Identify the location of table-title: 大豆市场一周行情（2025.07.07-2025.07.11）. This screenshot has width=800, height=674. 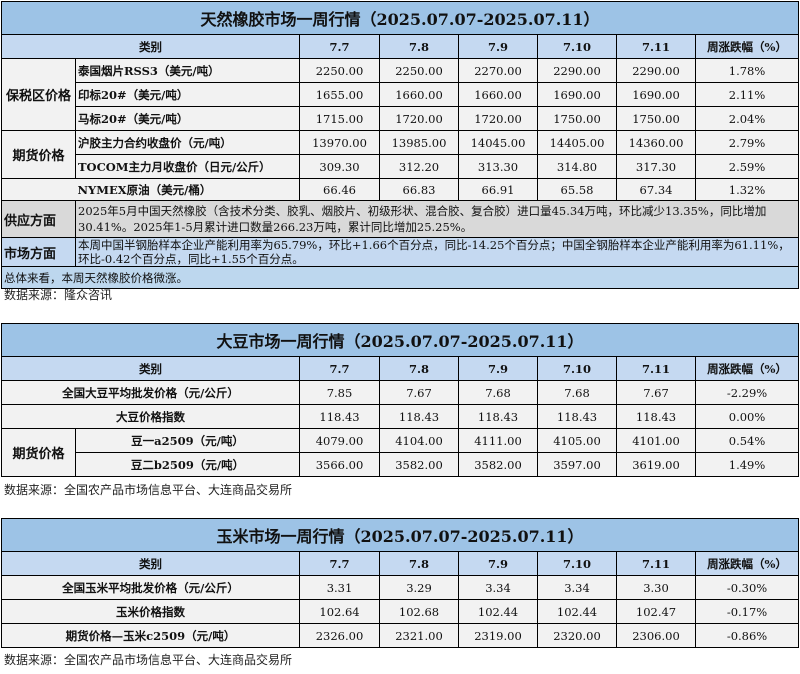
(400, 340).